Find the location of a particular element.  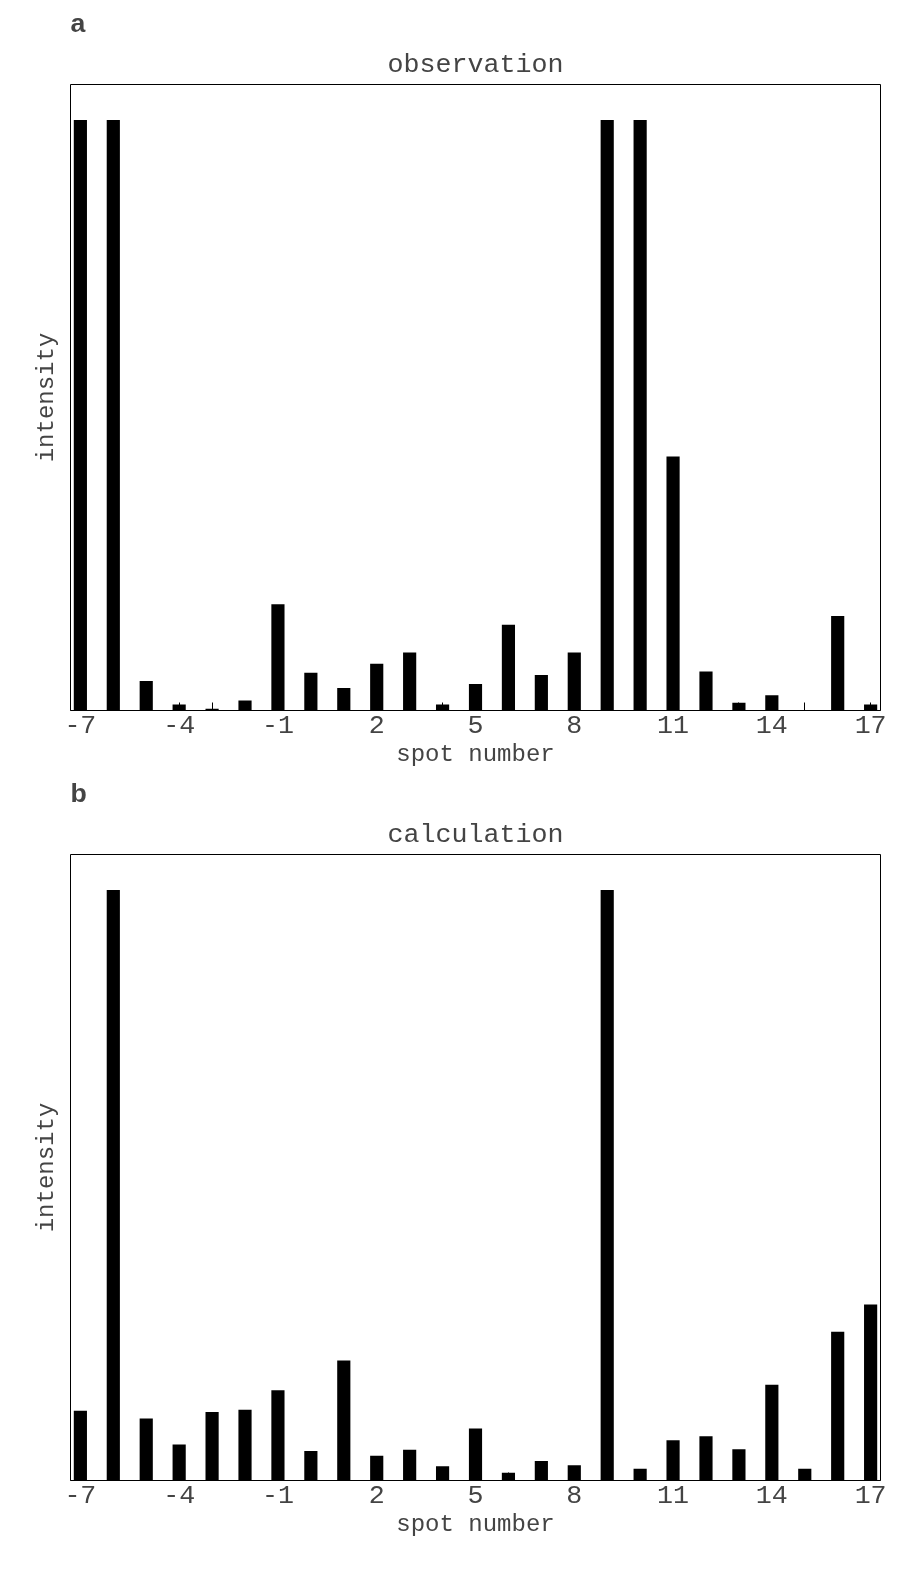

chart-title: observation is located at coordinates (475, 64).